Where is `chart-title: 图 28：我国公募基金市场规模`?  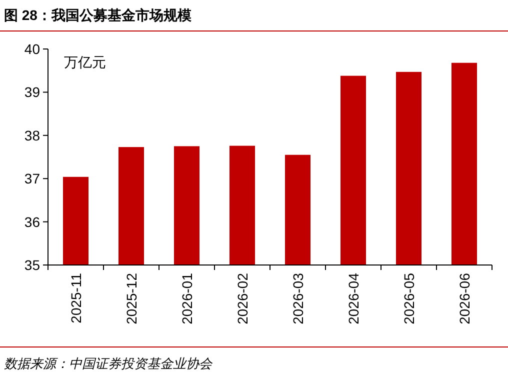 chart-title: 图 28：我国公募基金市场规模 is located at coordinates (98, 15).